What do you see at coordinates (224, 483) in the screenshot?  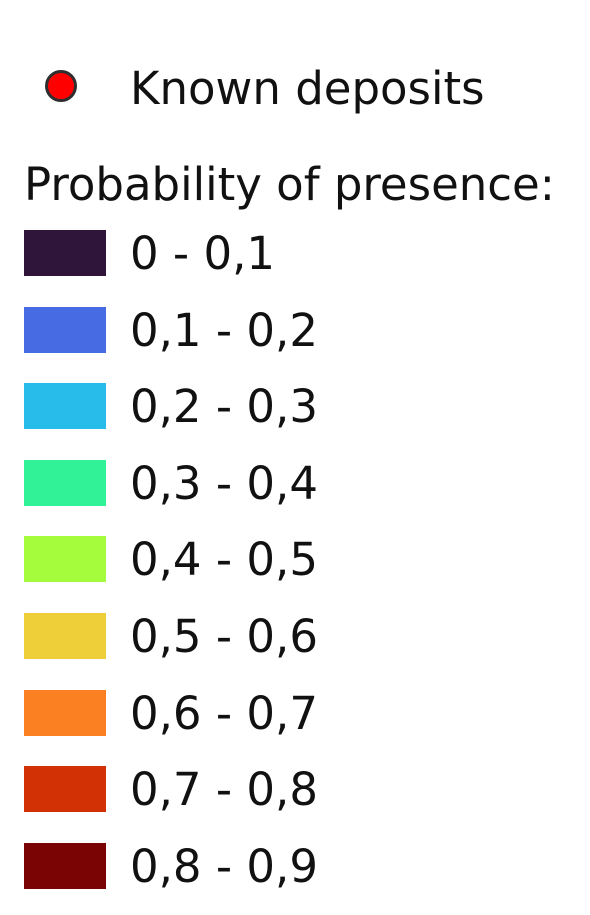 I see `probability-class-label: 0,3 - 0,4` at bounding box center [224, 483].